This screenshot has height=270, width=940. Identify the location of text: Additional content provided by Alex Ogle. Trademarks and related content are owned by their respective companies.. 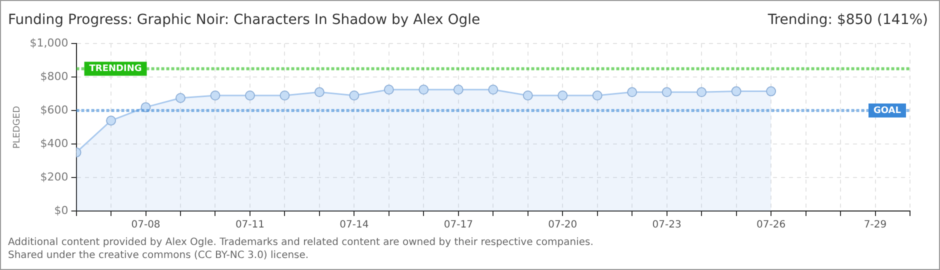
(301, 242).